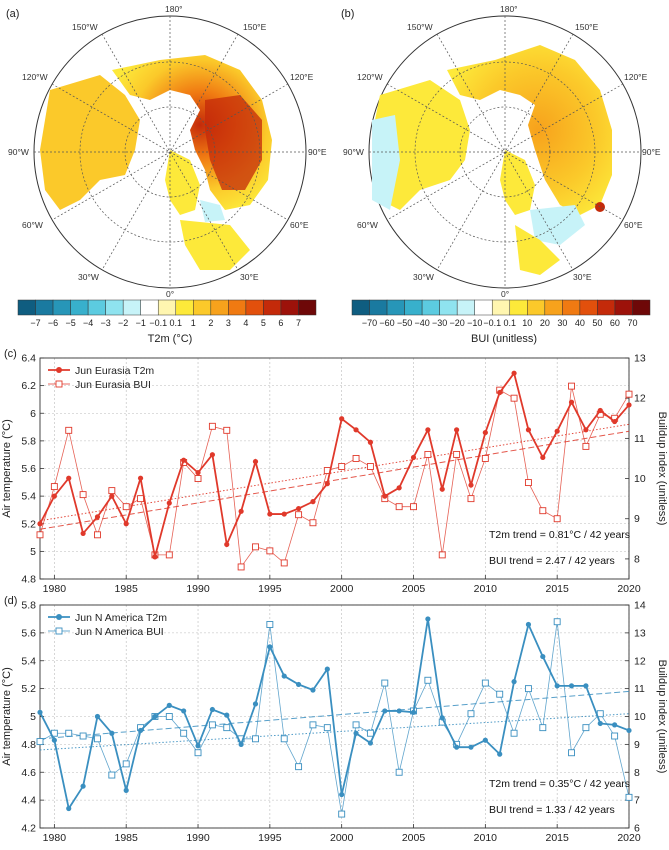  Describe the element at coordinates (414, 838) in the screenshot. I see `x-tick-label: 2005` at that location.